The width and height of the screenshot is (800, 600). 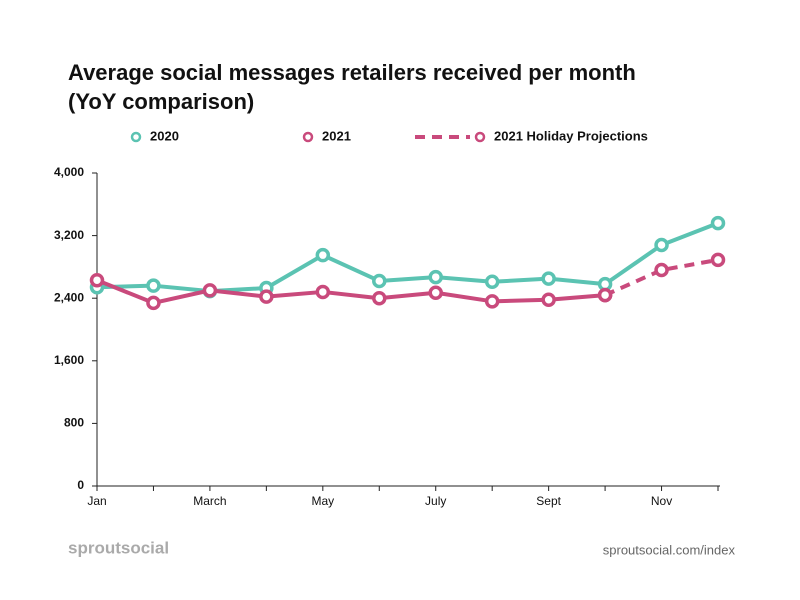 I want to click on source: sproutsocial.com/index, so click(x=669, y=549).